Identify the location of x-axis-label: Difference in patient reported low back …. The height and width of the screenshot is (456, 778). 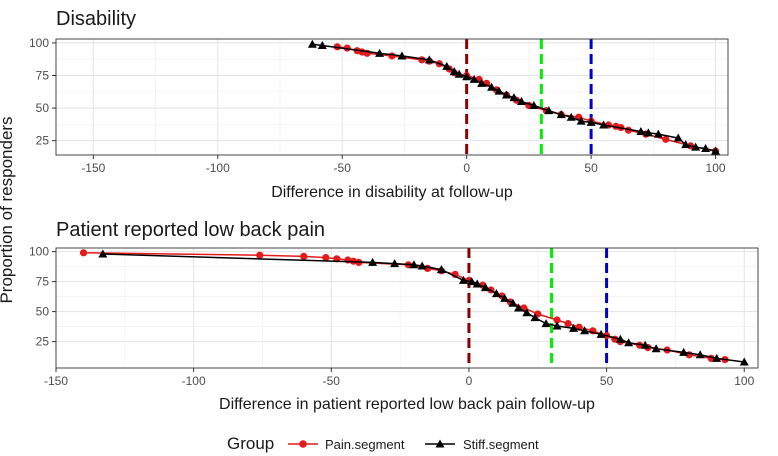
(407, 404).